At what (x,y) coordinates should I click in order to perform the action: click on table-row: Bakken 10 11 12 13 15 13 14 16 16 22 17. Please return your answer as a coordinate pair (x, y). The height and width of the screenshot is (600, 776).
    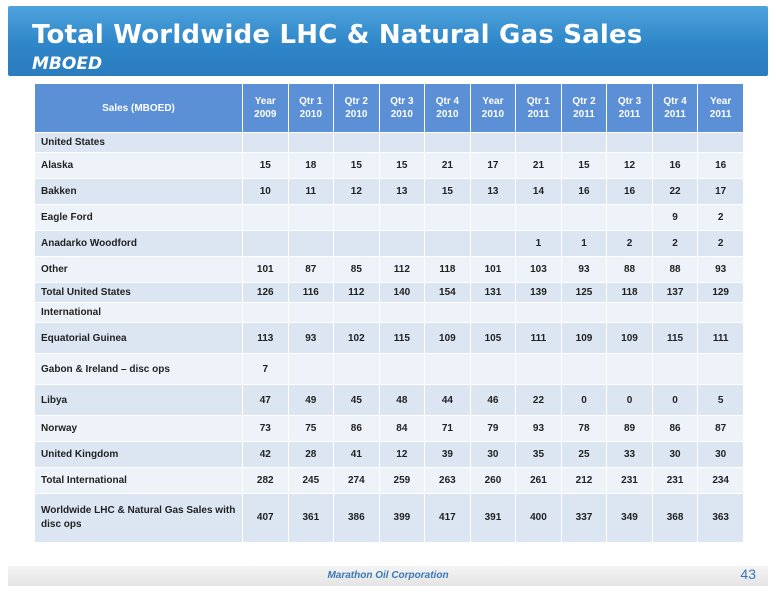
    Looking at the image, I should click on (389, 191).